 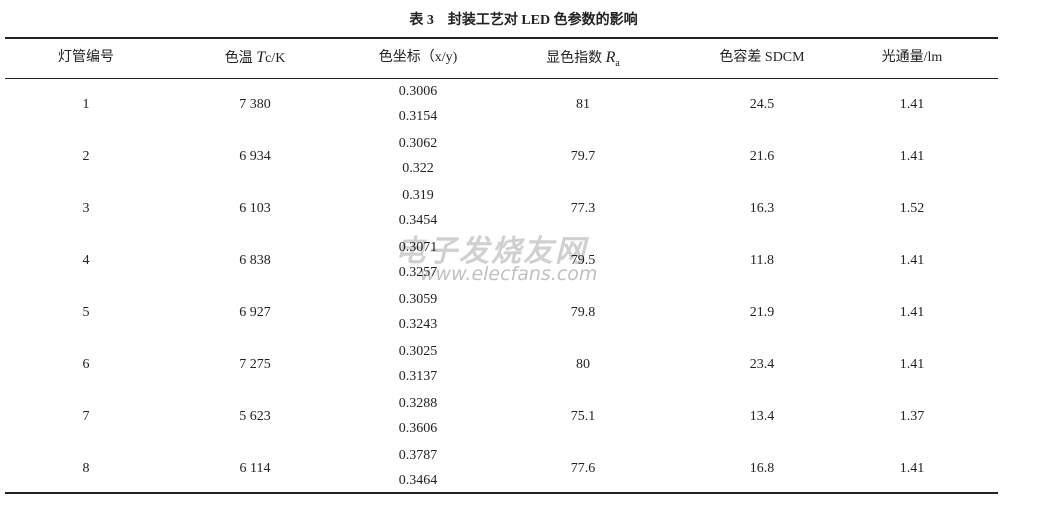 I want to click on table-cell: 0.3288, so click(x=418, y=403).